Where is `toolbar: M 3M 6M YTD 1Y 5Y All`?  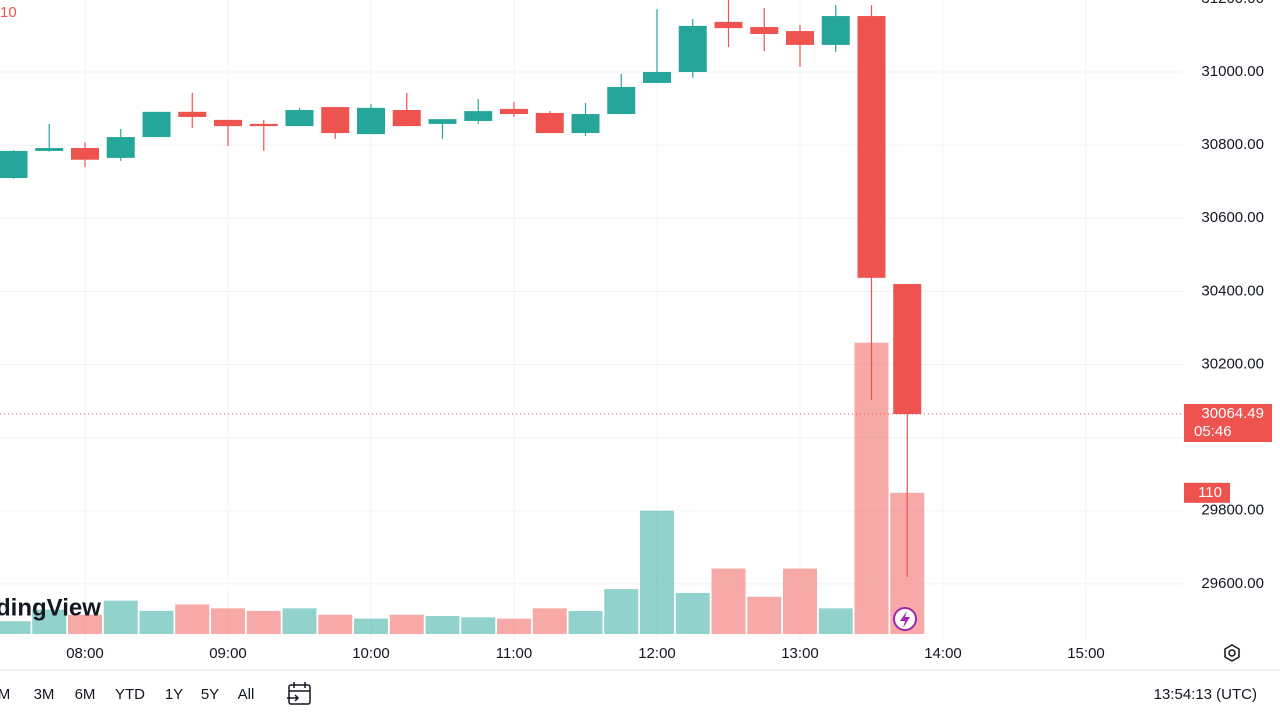
toolbar: M 3M 6M YTD 1Y 5Y All is located at coordinates (127, 694).